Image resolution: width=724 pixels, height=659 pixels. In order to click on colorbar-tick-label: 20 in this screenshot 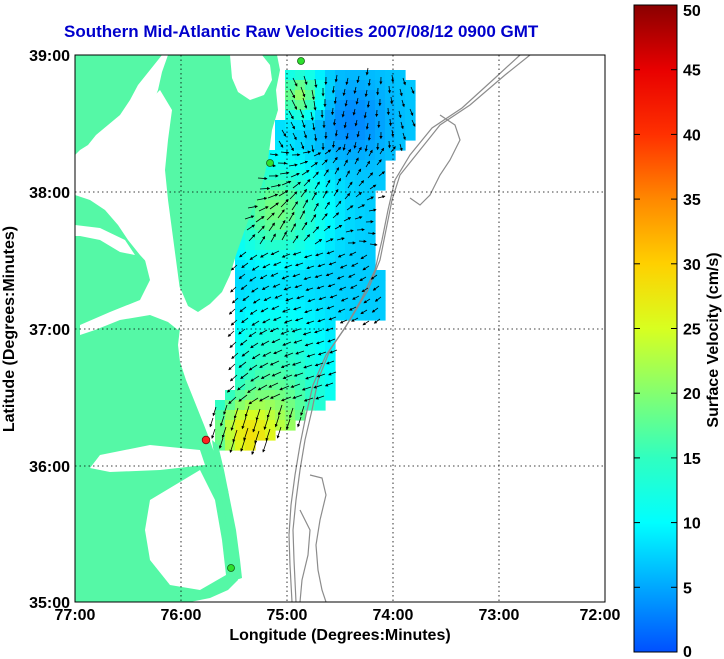, I will do `click(692, 394)`.